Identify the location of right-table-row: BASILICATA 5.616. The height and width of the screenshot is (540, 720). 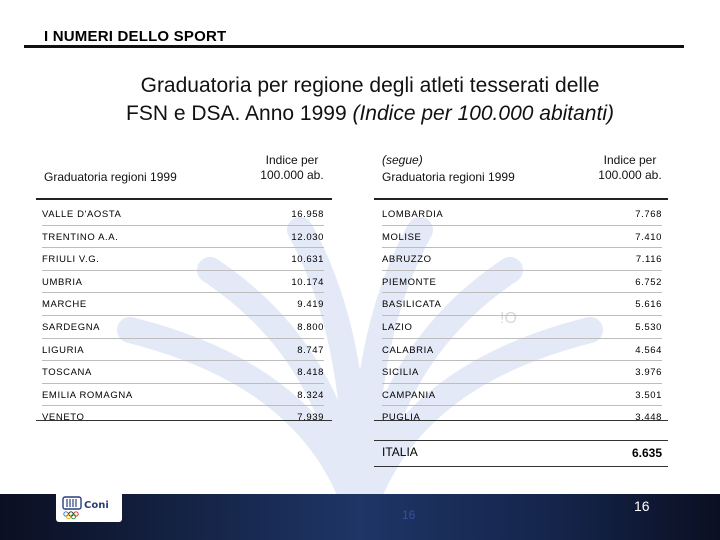
(522, 304).